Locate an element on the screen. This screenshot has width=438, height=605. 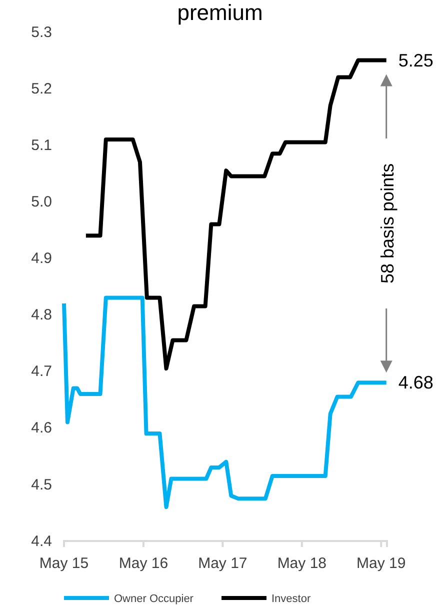
y-tick-label: 5.1 is located at coordinates (41, 145).